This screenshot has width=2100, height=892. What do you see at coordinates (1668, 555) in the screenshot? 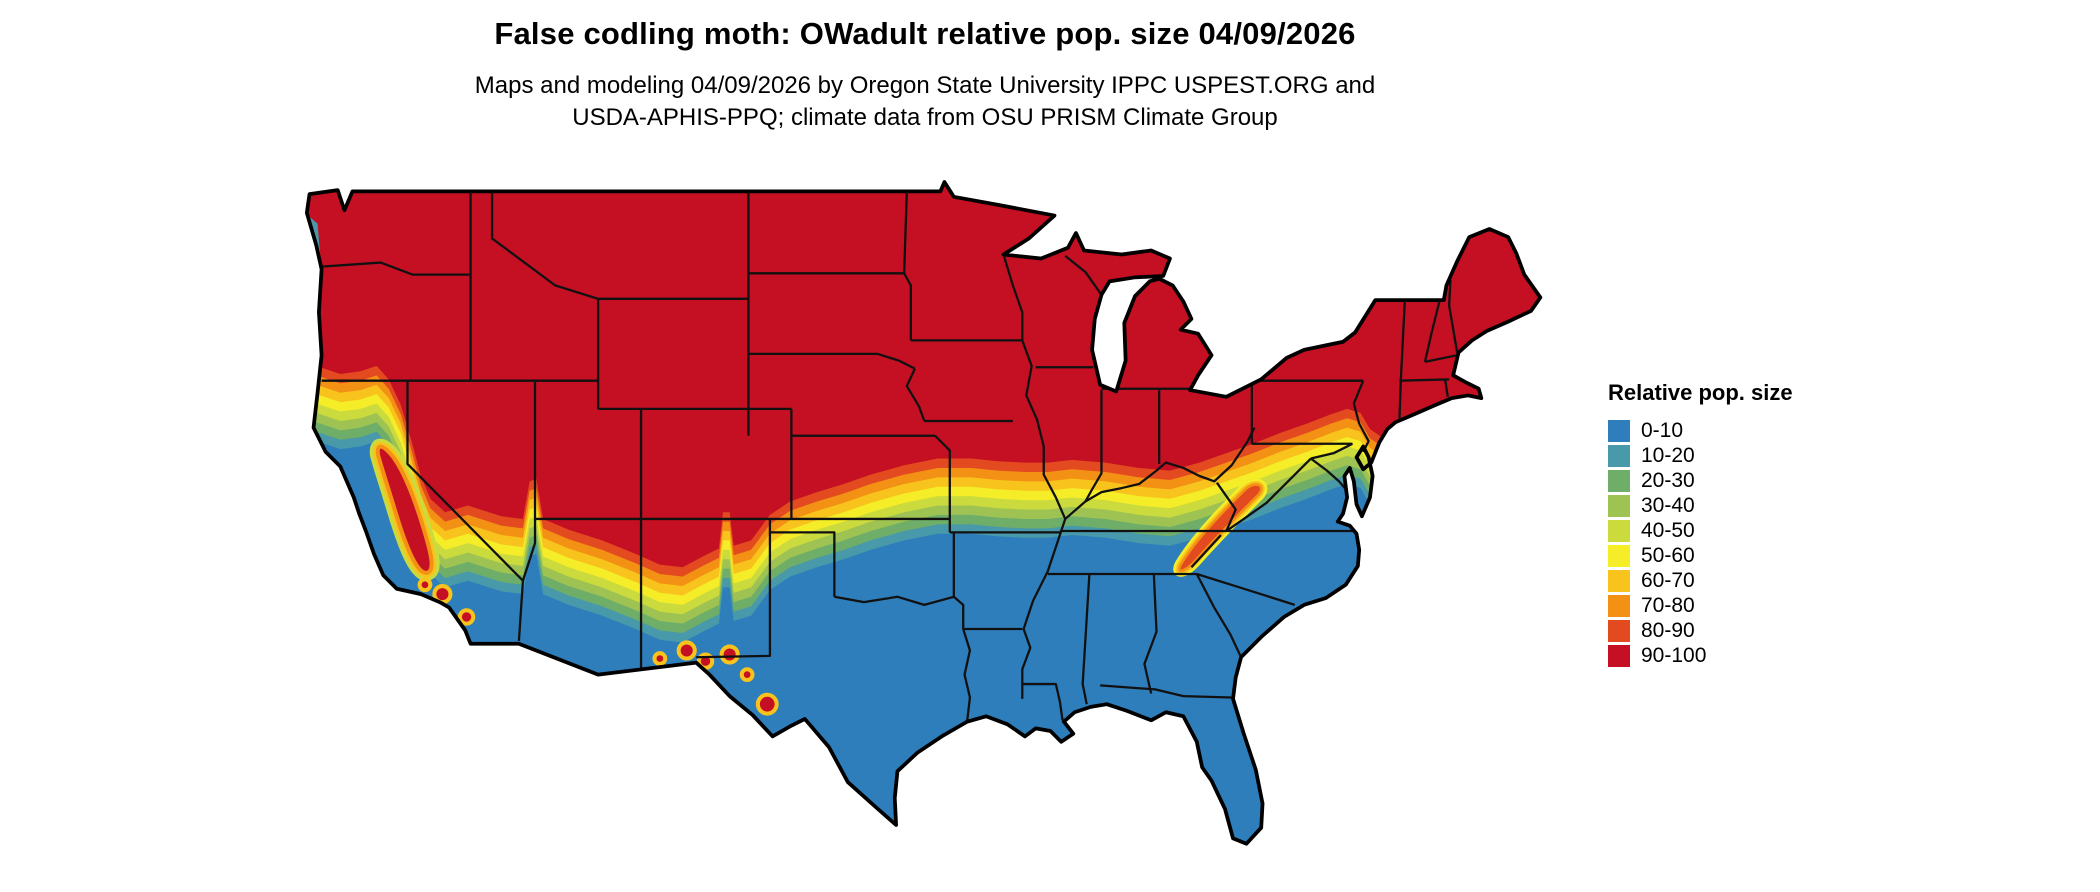
I see `legend-item-label: 50-60` at bounding box center [1668, 555].